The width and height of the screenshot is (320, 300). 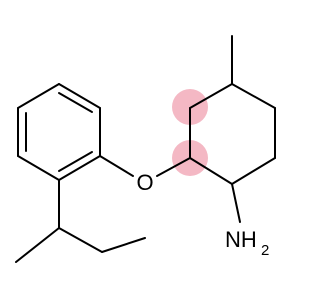 I want to click on atom-label: O, so click(x=144, y=182).